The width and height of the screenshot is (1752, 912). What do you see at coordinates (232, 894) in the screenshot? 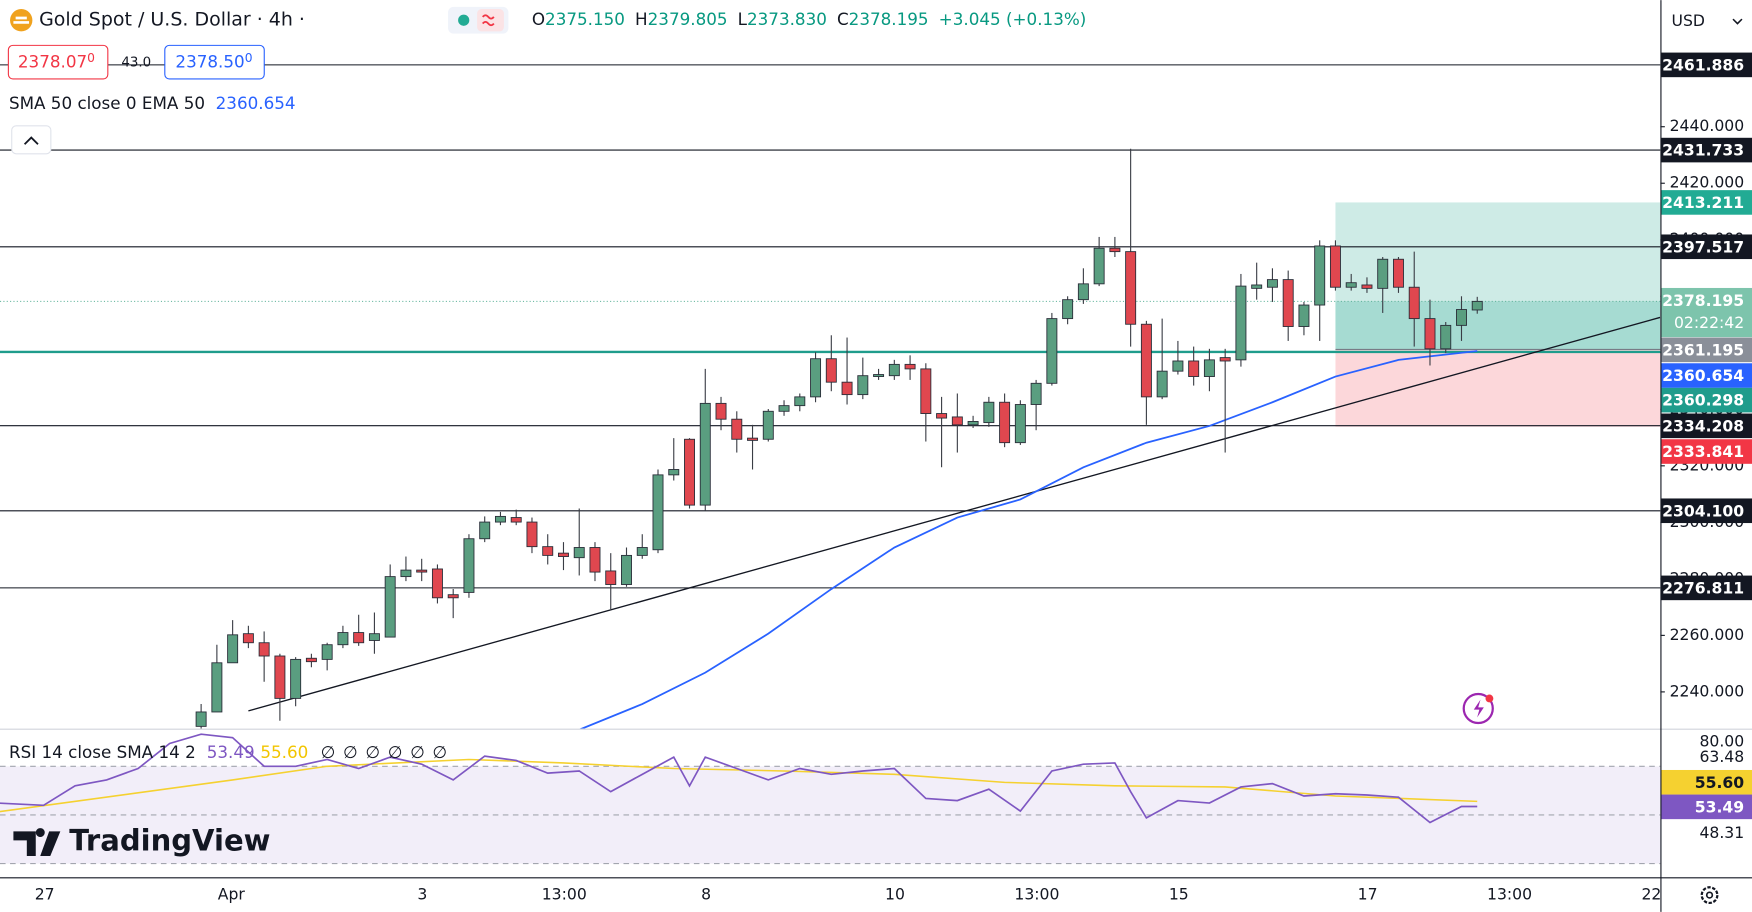
I see `x-tick-label: Apr` at bounding box center [232, 894].